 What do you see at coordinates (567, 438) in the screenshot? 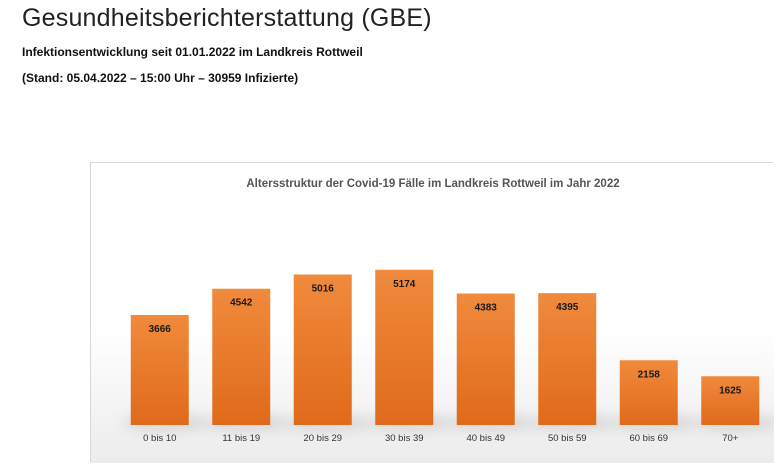
I see `category-label: 50 bis 59` at bounding box center [567, 438].